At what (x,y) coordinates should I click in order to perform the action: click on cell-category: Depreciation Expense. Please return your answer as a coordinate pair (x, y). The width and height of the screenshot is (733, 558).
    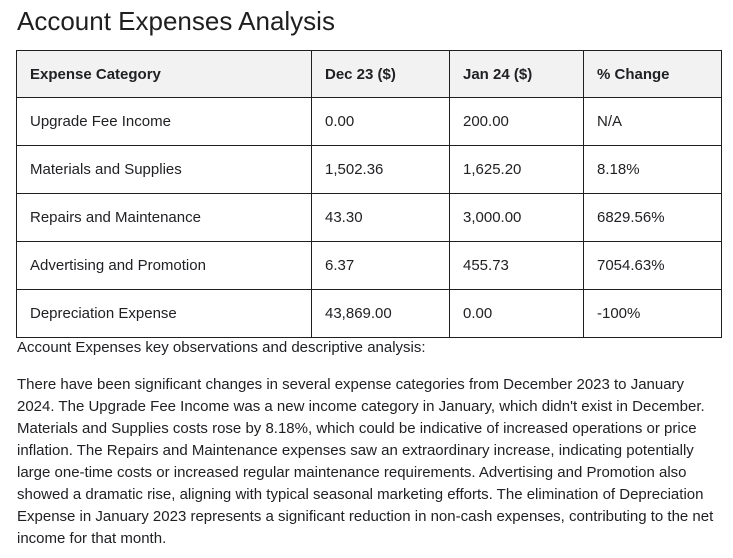
    Looking at the image, I should click on (164, 313).